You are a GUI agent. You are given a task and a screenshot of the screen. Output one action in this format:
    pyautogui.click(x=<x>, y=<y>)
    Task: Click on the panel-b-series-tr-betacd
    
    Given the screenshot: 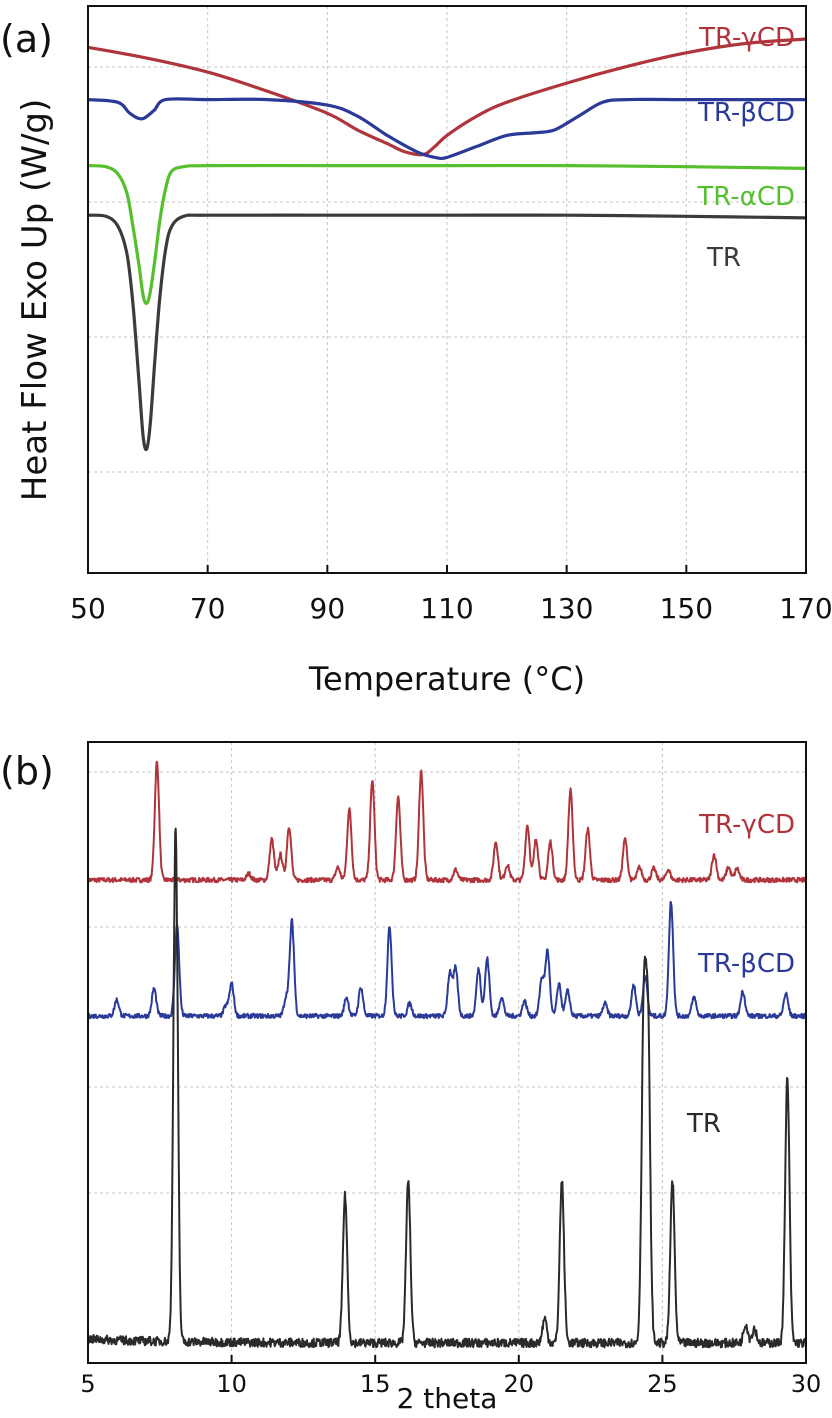 What is the action you would take?
    pyautogui.click(x=447, y=960)
    